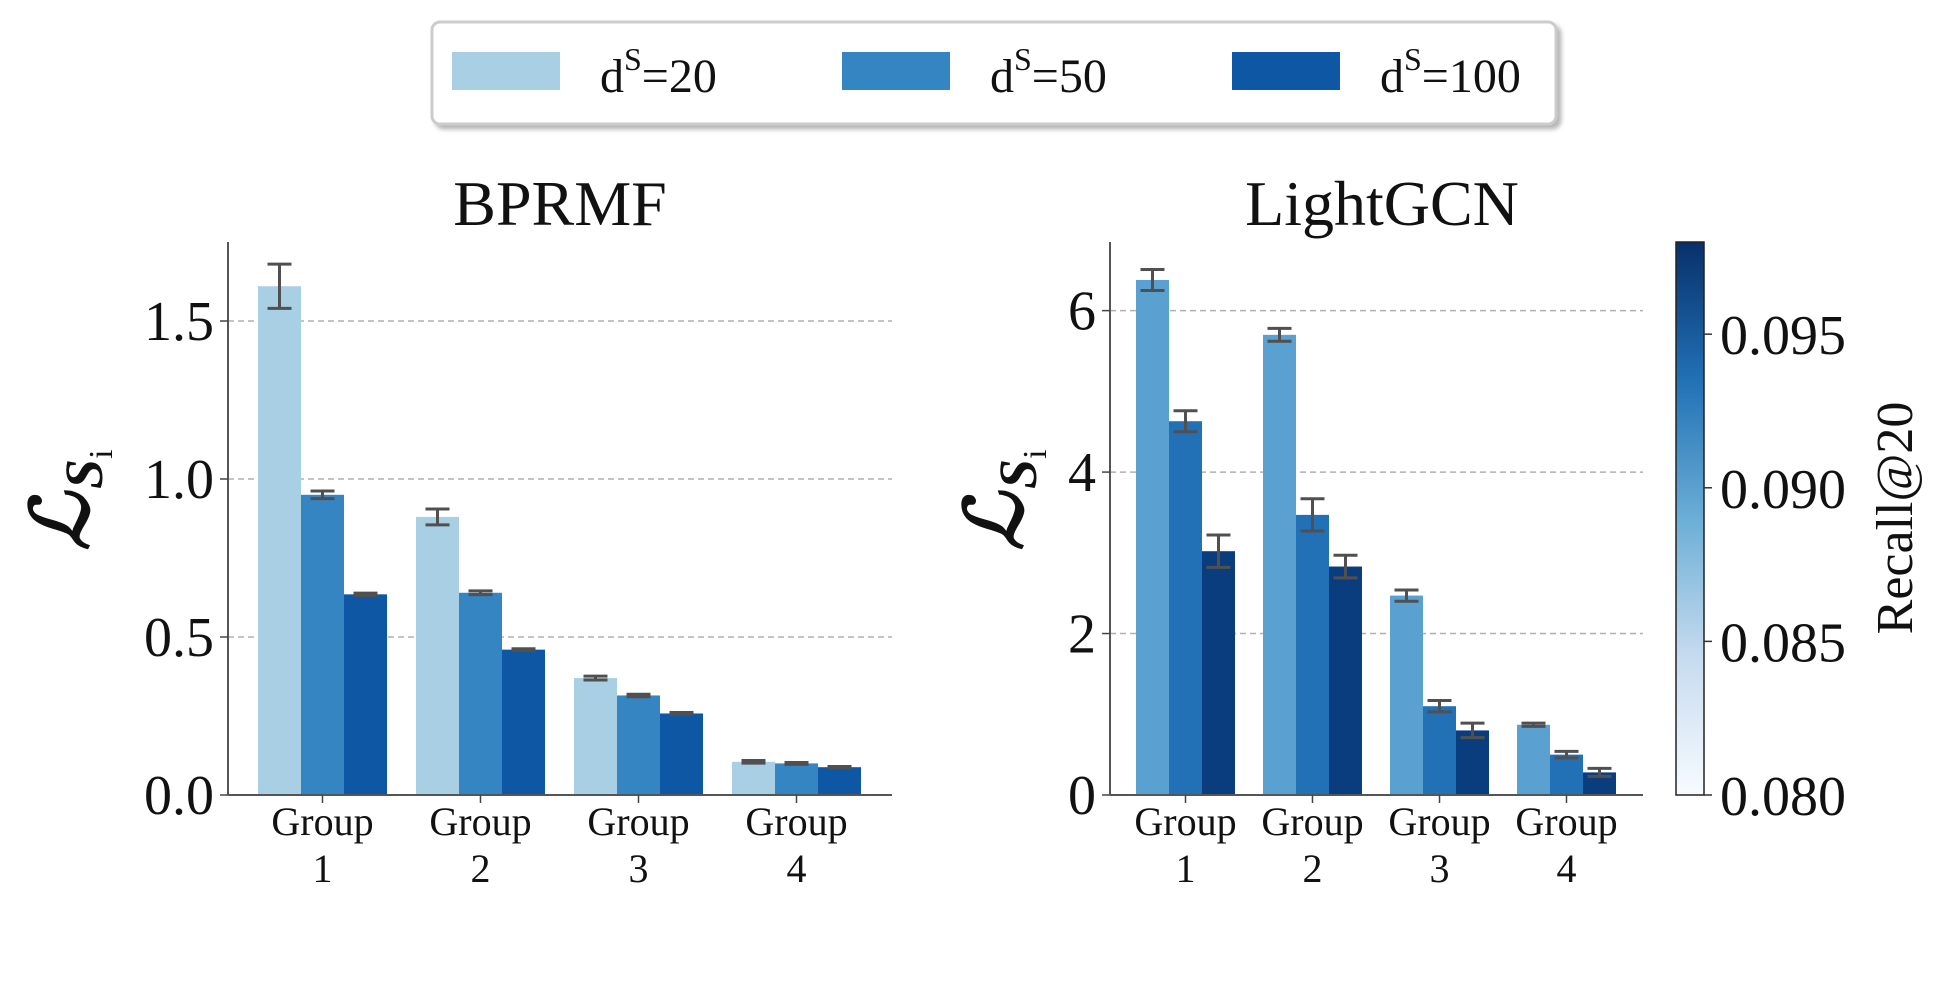 Image resolution: width=1952 pixels, height=996 pixels. What do you see at coordinates (179, 638) in the screenshot?
I see `y-tick-label: 0.5` at bounding box center [179, 638].